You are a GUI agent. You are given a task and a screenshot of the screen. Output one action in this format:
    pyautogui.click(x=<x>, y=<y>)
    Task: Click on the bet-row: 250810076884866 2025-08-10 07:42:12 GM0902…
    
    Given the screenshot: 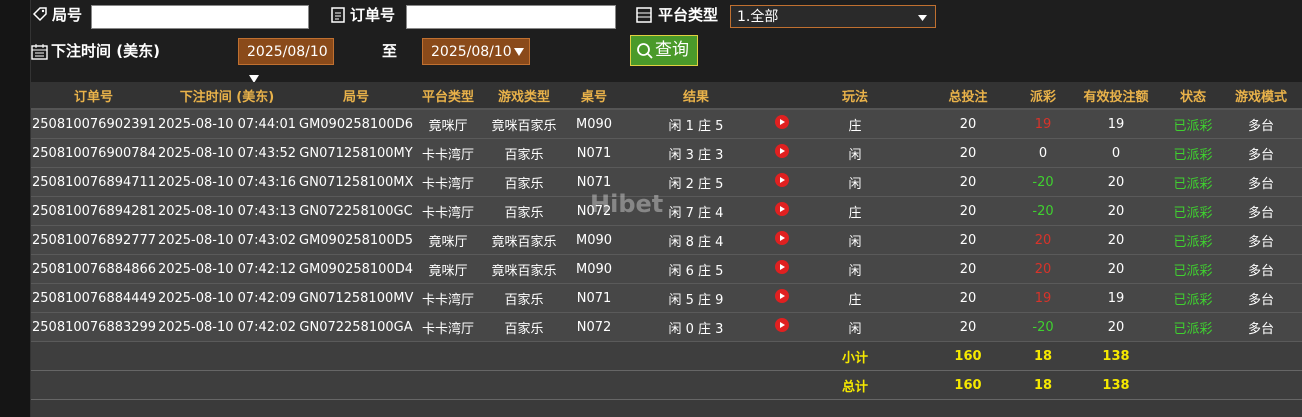 What is the action you would take?
    pyautogui.click(x=666, y=269)
    